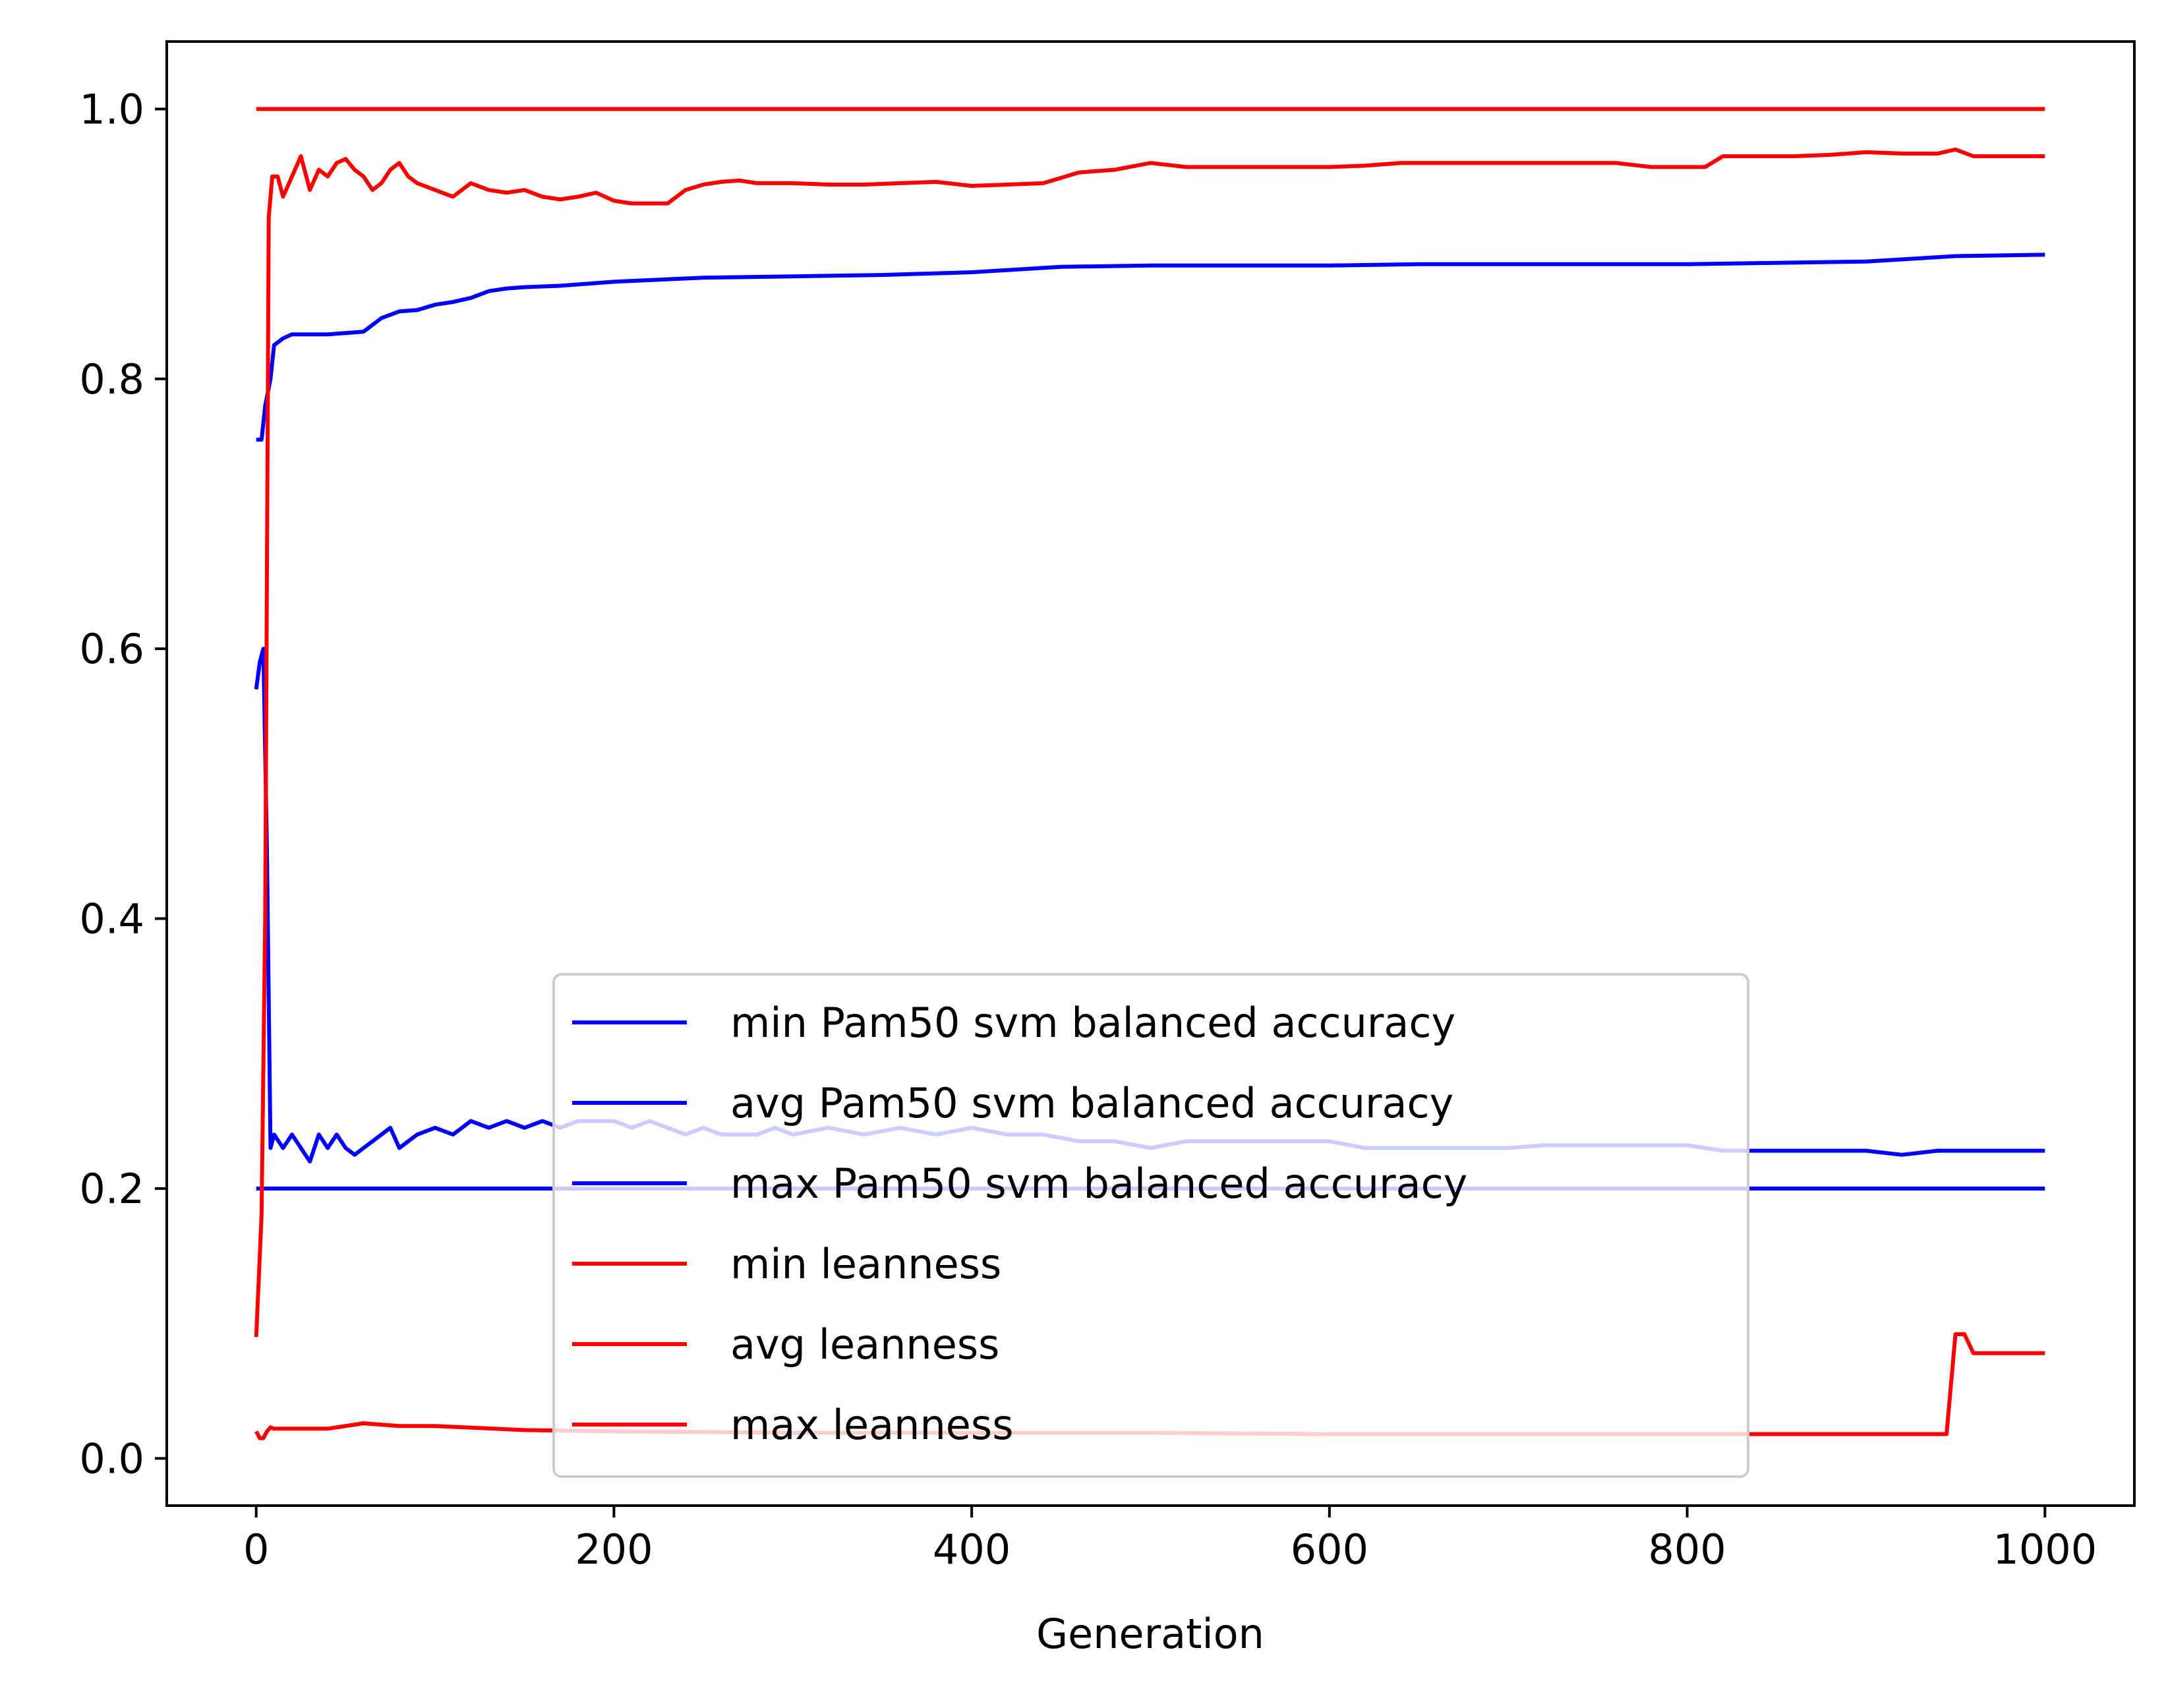  I want to click on legend-label-4: avg leanness, so click(864, 1344).